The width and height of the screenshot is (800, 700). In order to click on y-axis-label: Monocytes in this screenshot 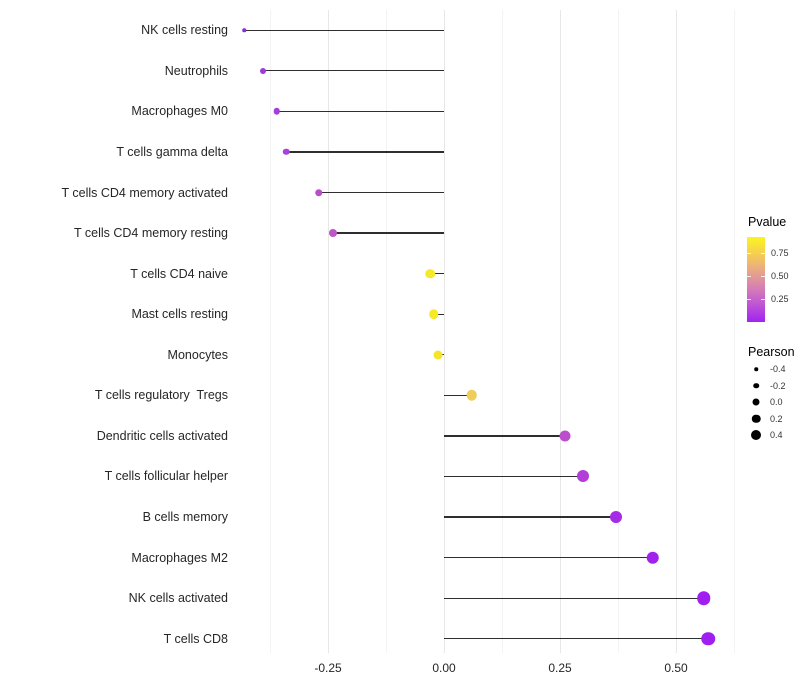, I will do `click(197, 354)`.